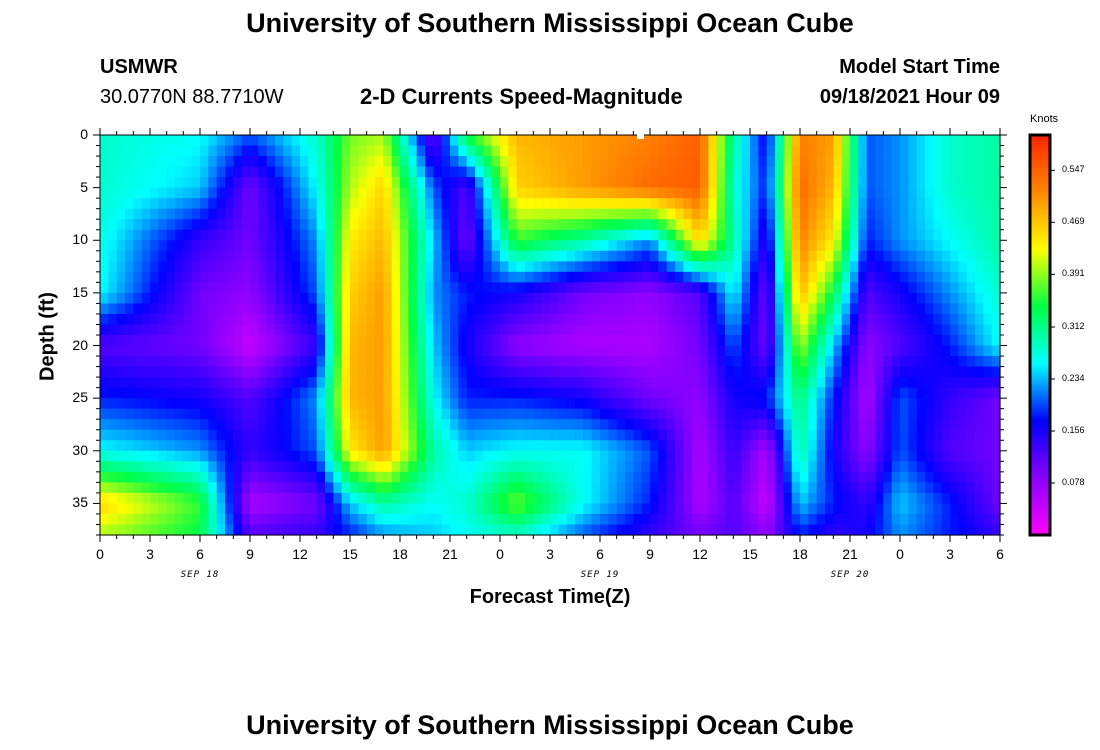 Image resolution: width=1100 pixels, height=750 pixels. Describe the element at coordinates (1044, 119) in the screenshot. I see `colorbar-unit: Knots` at that location.